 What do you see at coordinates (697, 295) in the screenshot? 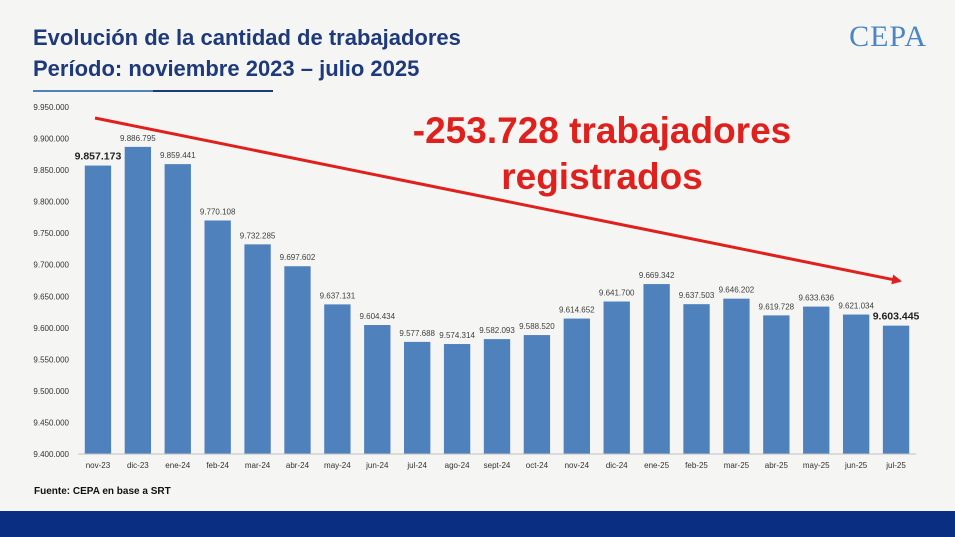
I see `bar-value-label: 9.637.503` at bounding box center [697, 295].